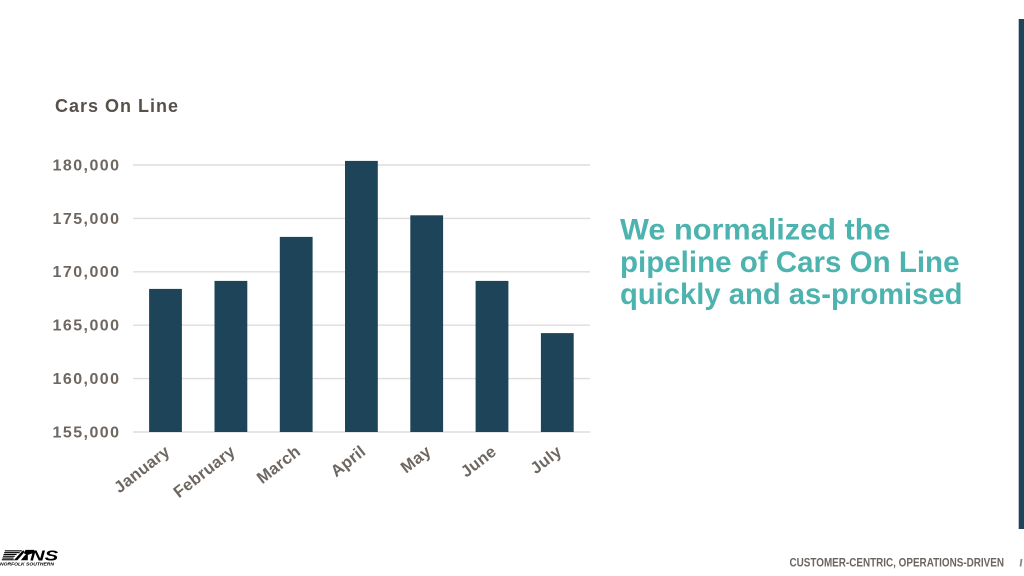 This screenshot has width=1024, height=576. What do you see at coordinates (27, 563) in the screenshot?
I see `svg-text: NORFOLK SOUTHERN` at bounding box center [27, 563].